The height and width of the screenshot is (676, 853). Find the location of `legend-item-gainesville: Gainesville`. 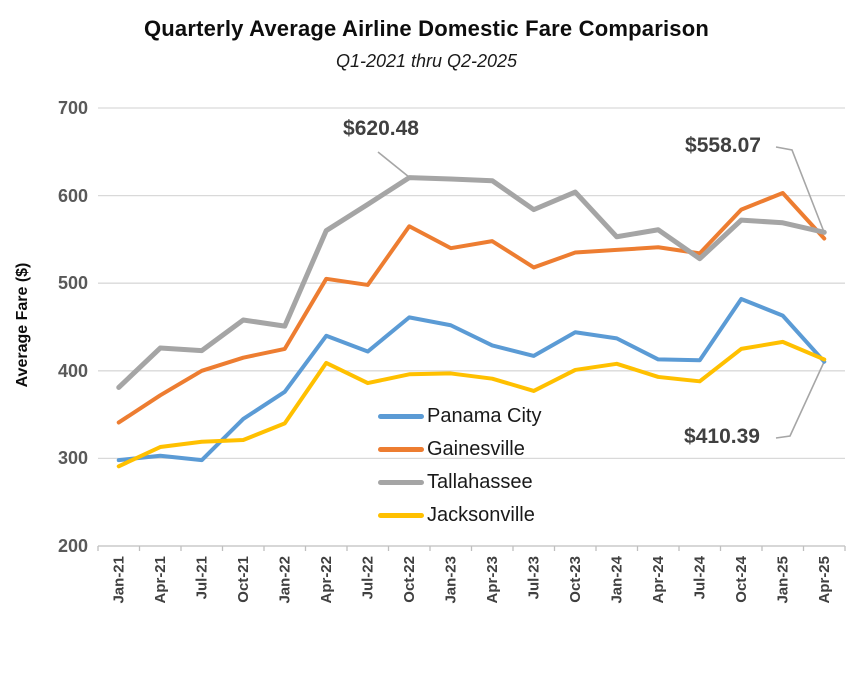

legend-item-gainesville: Gainesville is located at coordinates (460, 449).